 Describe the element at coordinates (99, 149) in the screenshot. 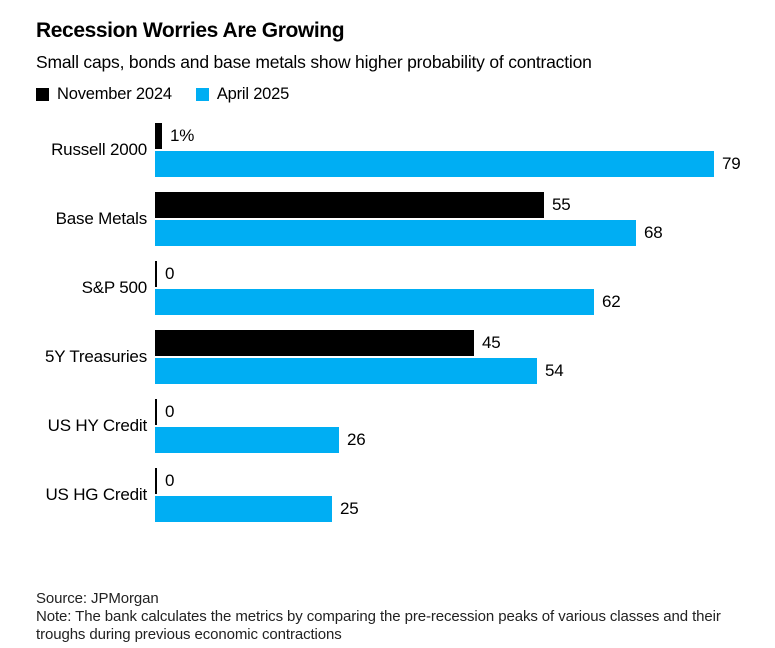

I see `category-label: Russell 2000` at that location.